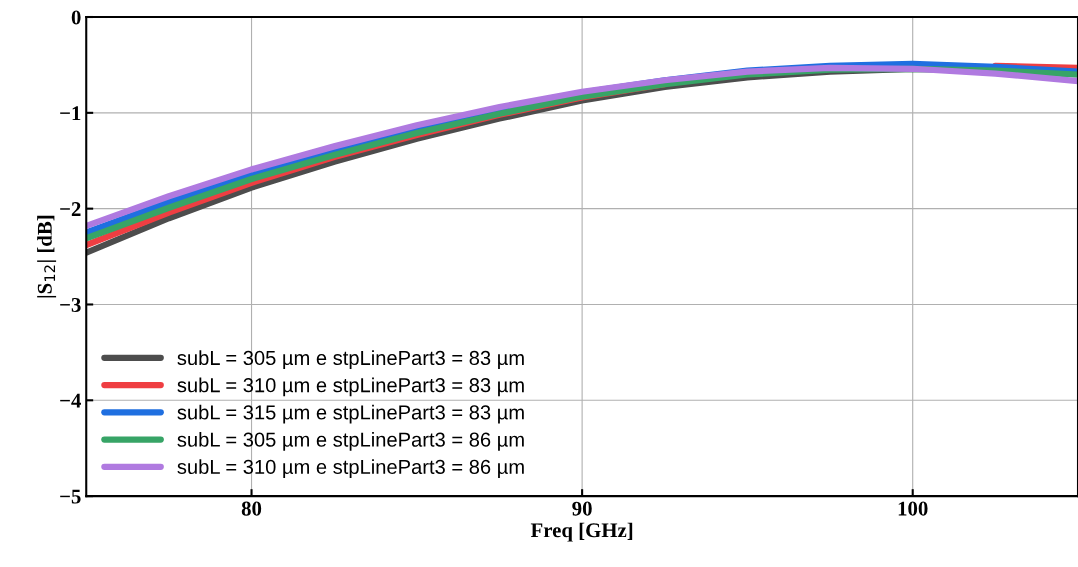  I want to click on y-tick-label: −2, so click(70, 209).